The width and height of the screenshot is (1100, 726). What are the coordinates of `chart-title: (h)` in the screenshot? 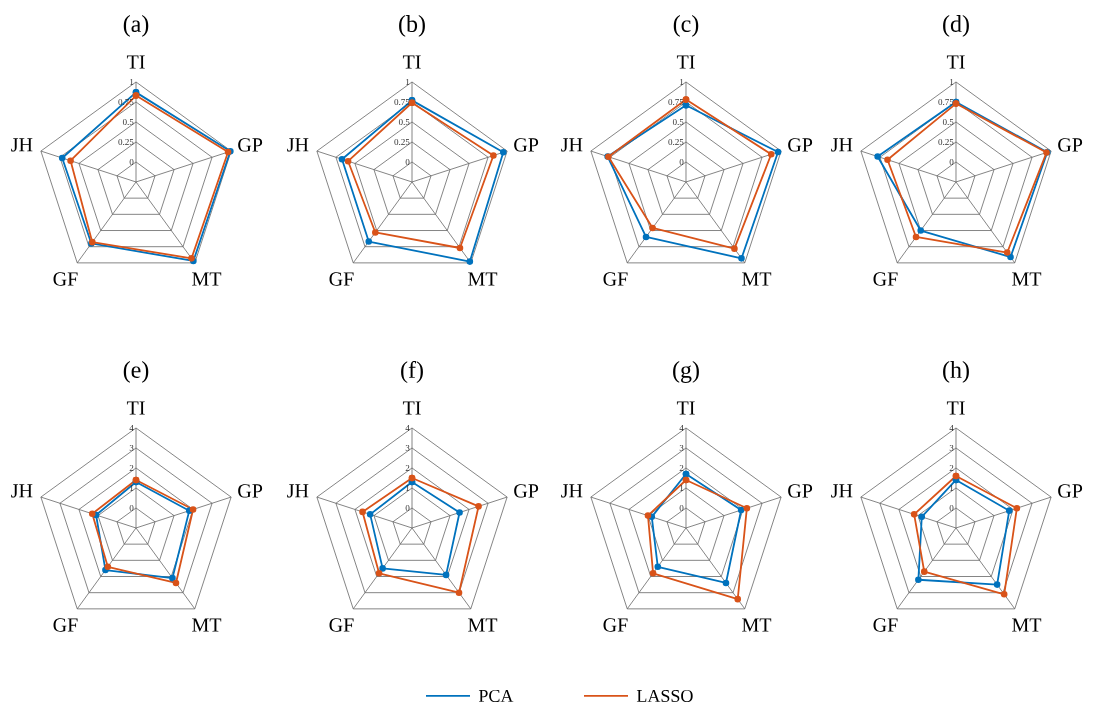 It's located at (956, 372).